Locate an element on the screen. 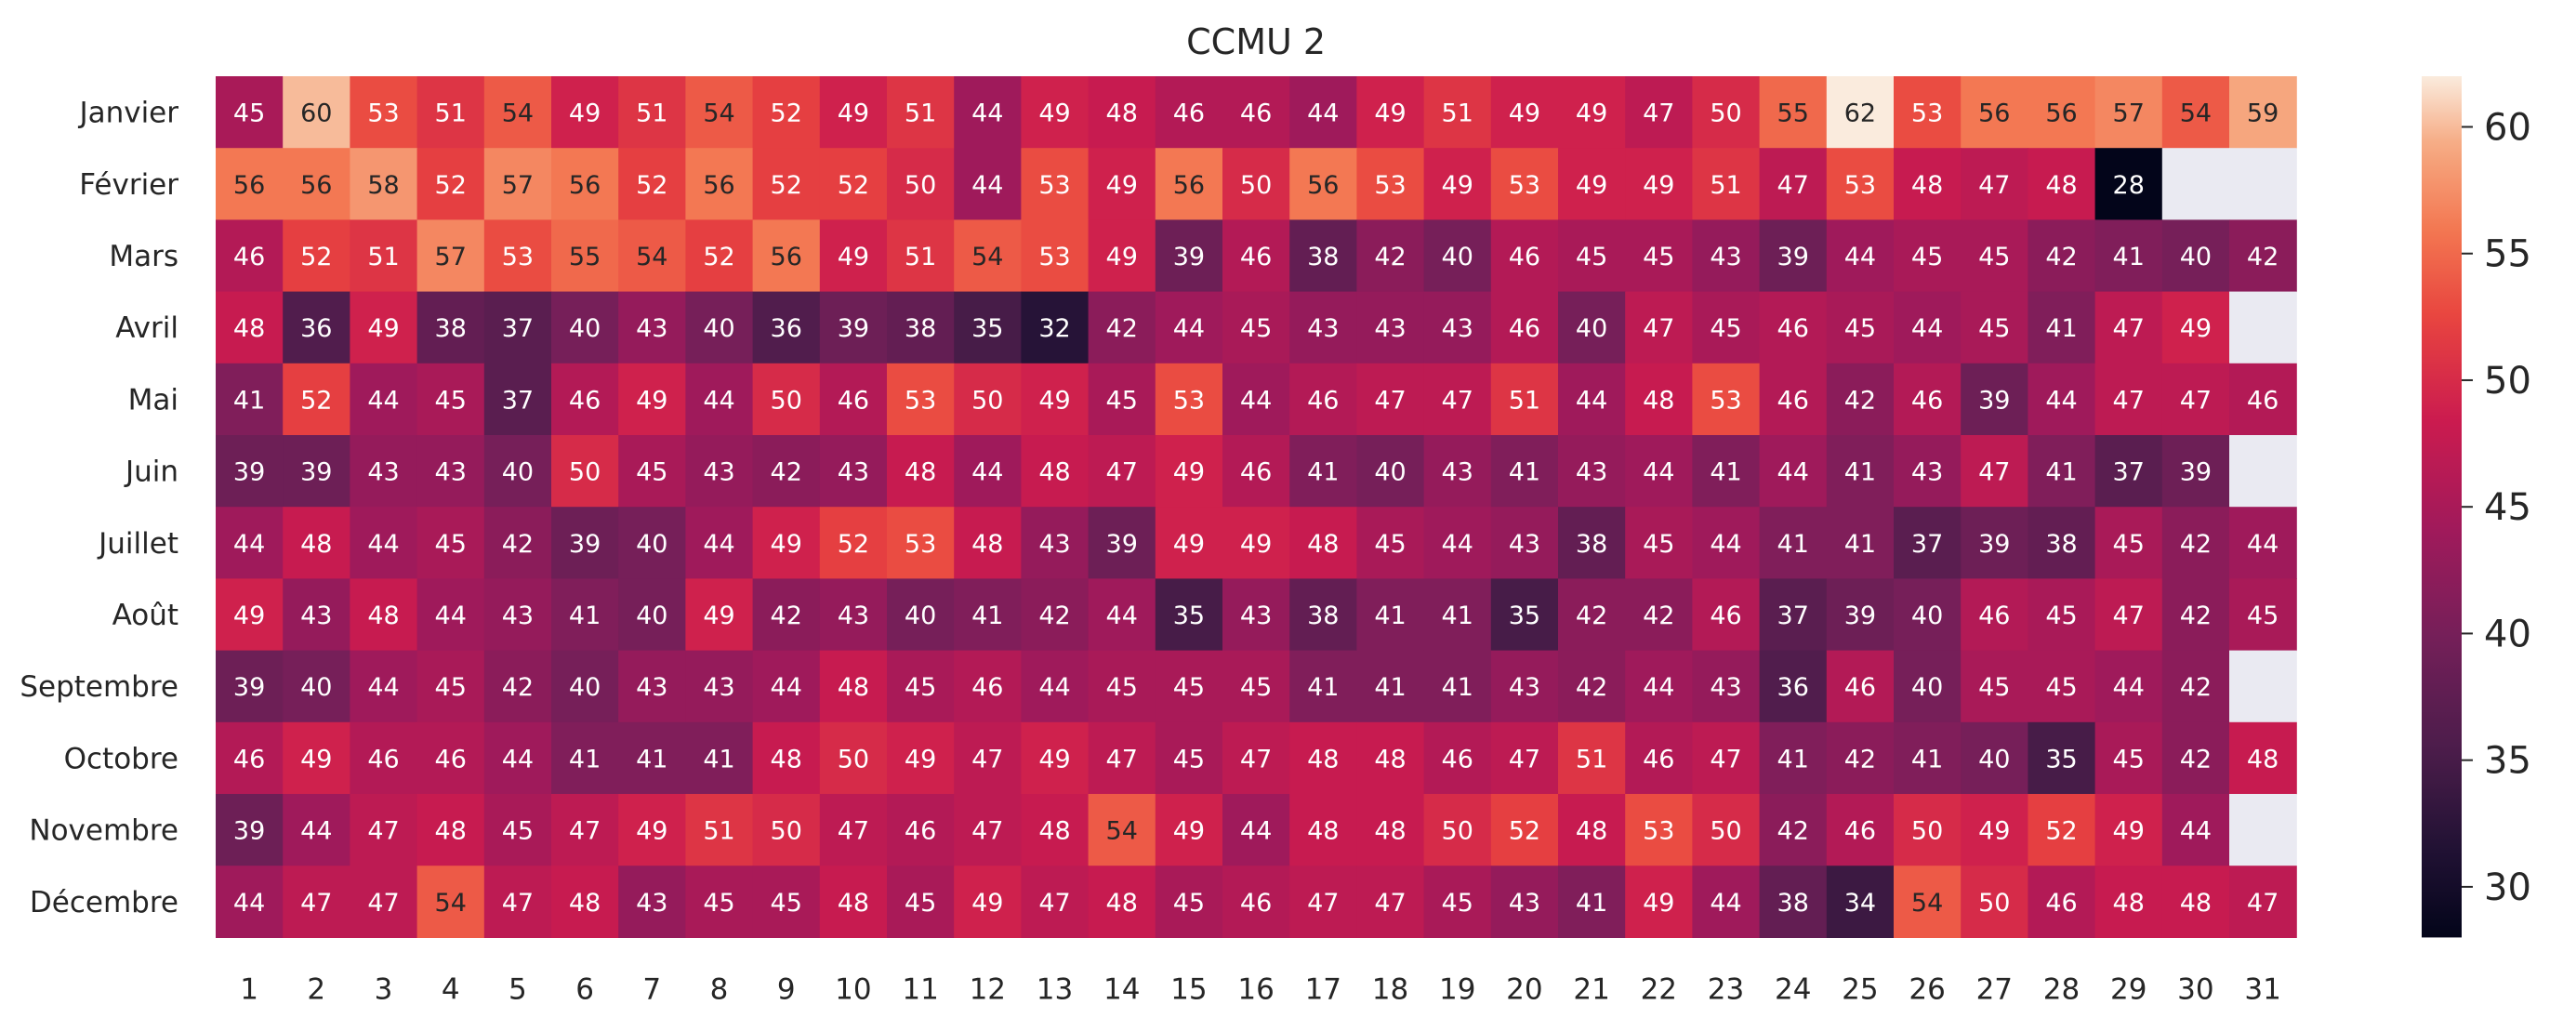  colorbar-gradient is located at coordinates (2442, 507).